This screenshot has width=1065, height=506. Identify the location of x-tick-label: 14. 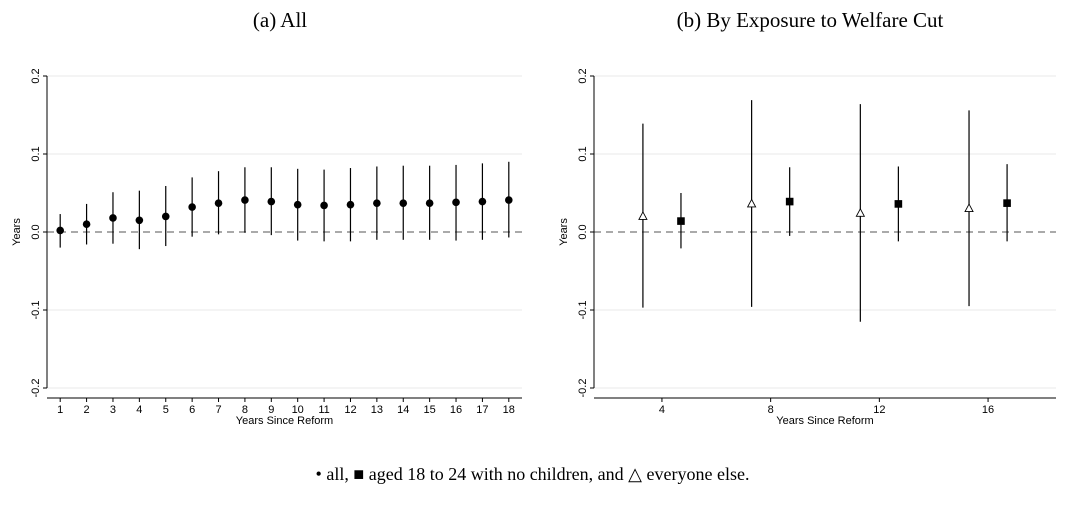
(403, 410).